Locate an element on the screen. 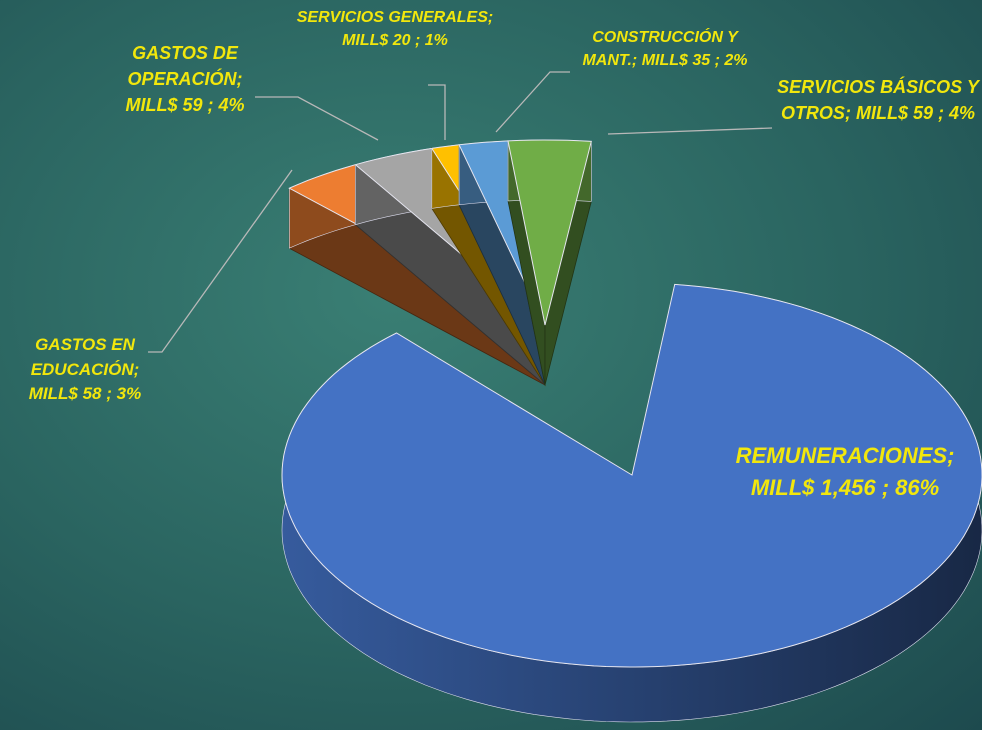 This screenshot has height=730, width=982. slice is located at coordinates (549, 262).